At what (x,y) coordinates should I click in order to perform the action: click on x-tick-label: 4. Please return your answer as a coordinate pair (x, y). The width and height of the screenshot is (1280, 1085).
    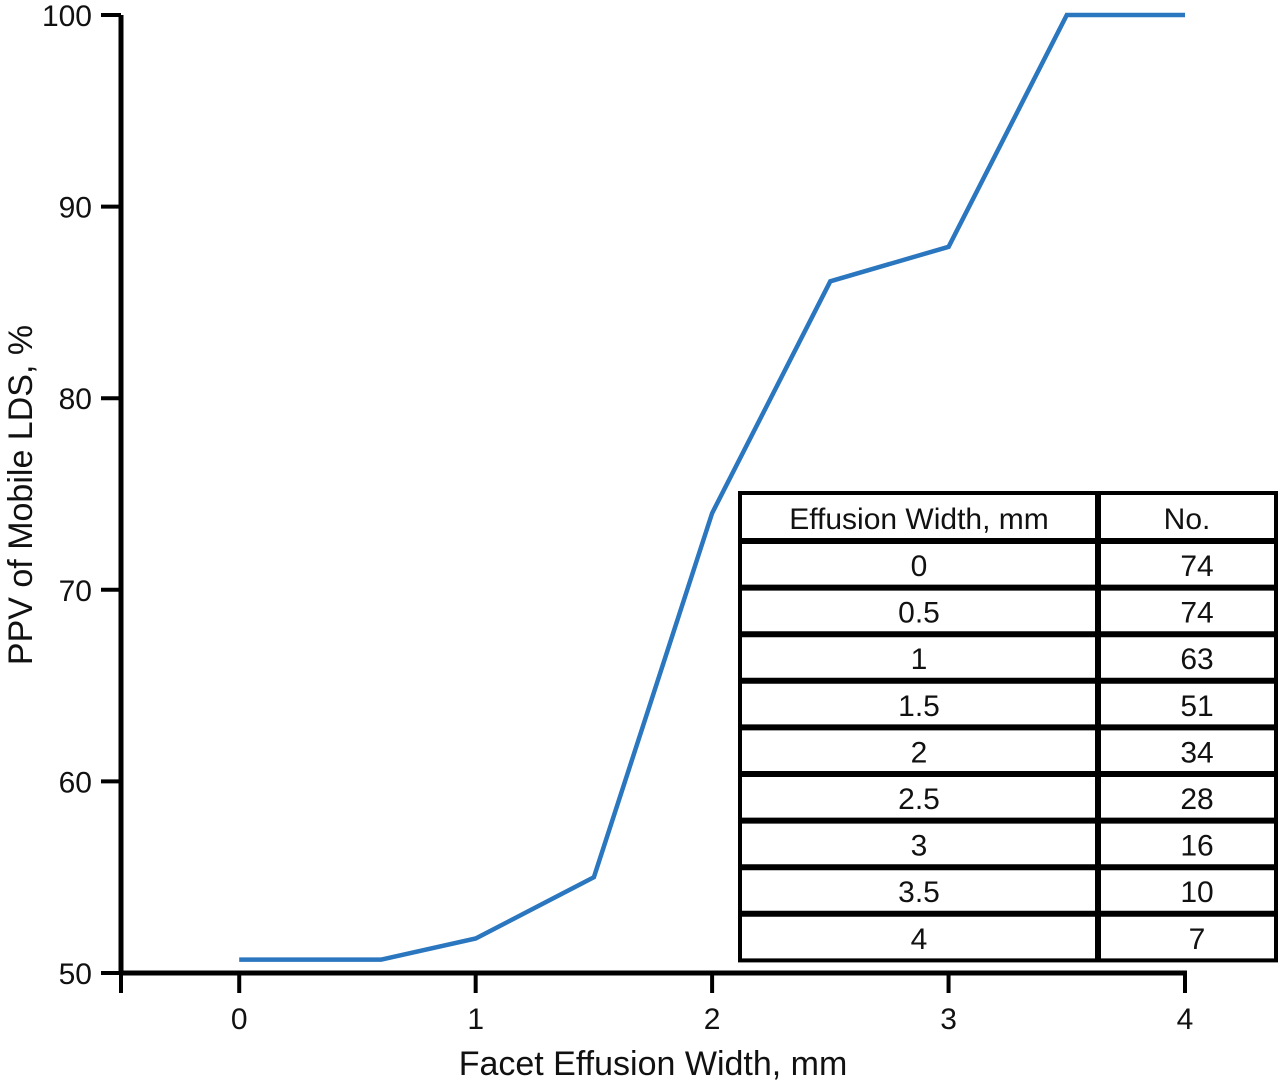
    Looking at the image, I should click on (1185, 1019).